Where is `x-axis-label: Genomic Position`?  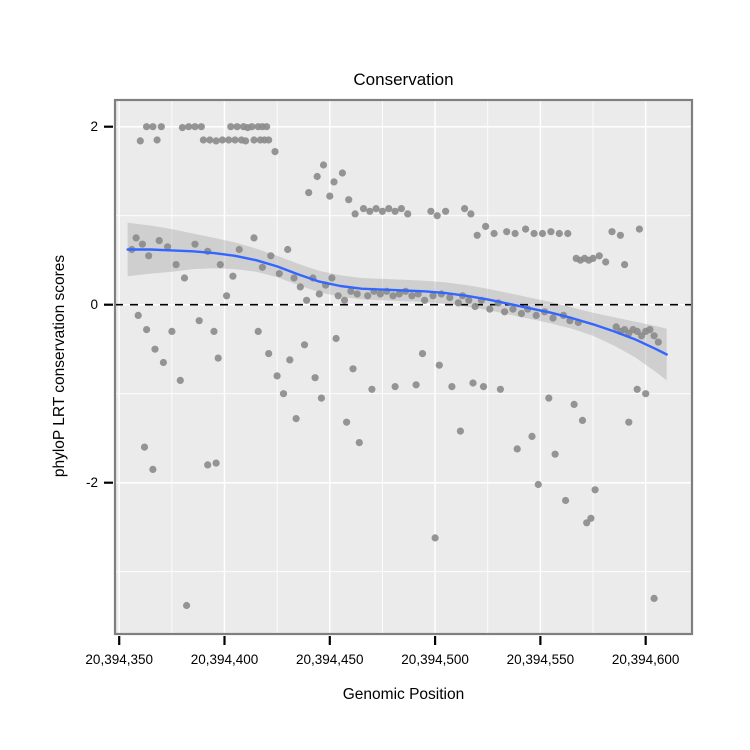
x-axis-label: Genomic Position is located at coordinates (403, 694).